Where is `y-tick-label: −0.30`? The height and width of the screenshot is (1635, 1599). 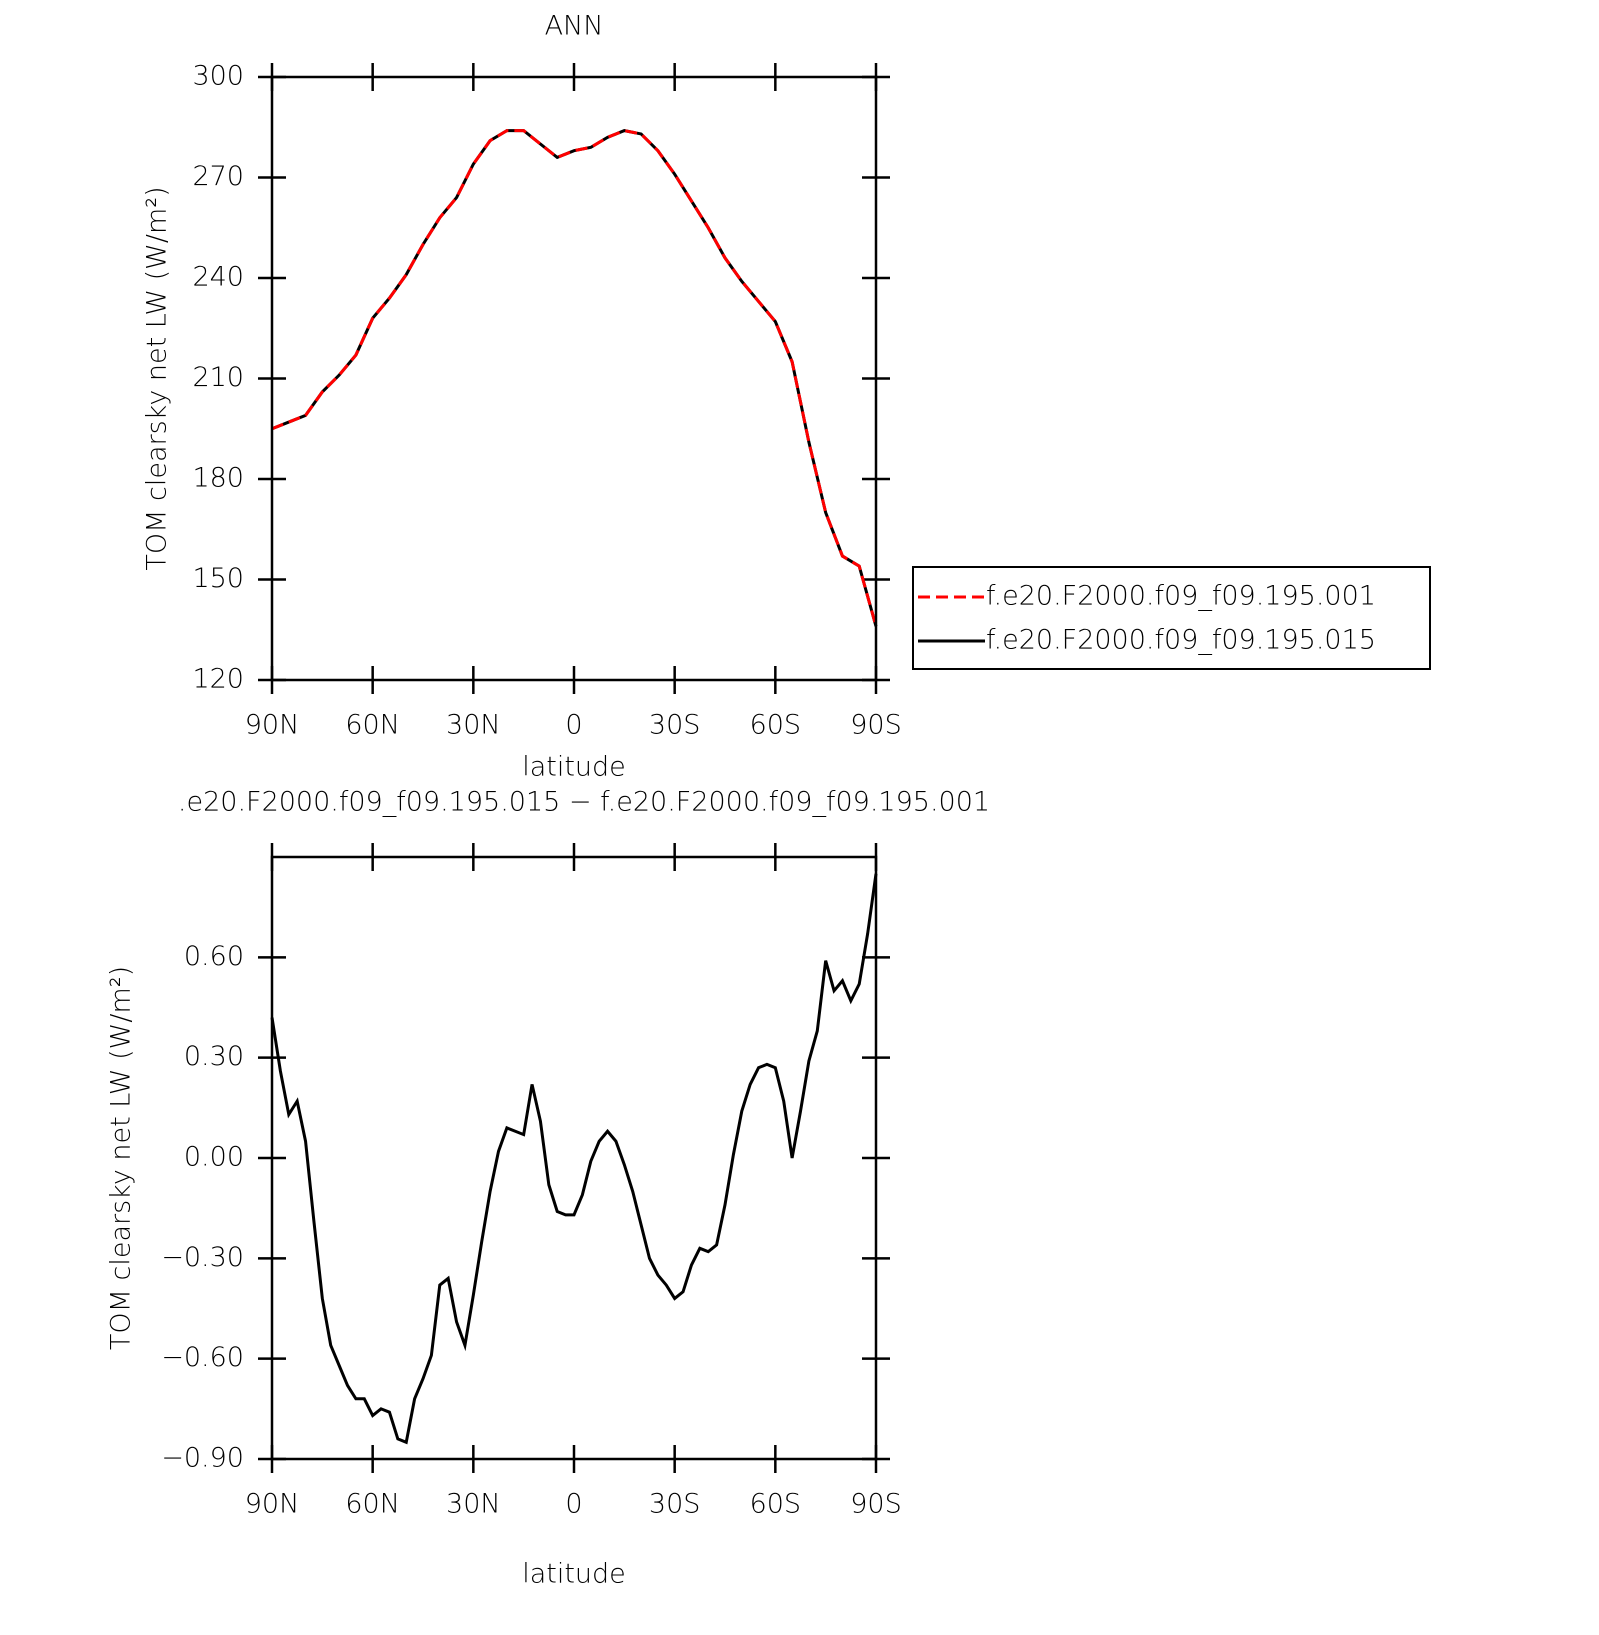
y-tick-label: −0.30 is located at coordinates (202, 1257).